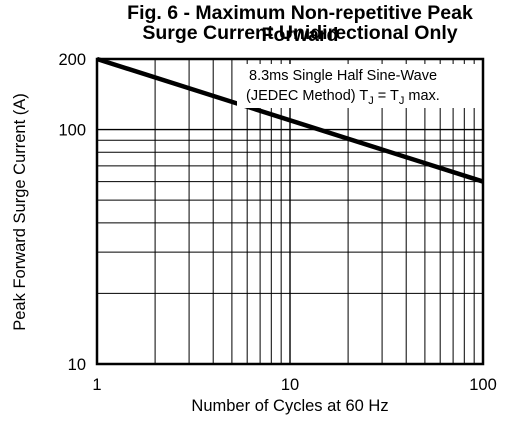 The image size is (509, 422). Describe the element at coordinates (483, 385) in the screenshot. I see `x-tick-label: 100` at that location.